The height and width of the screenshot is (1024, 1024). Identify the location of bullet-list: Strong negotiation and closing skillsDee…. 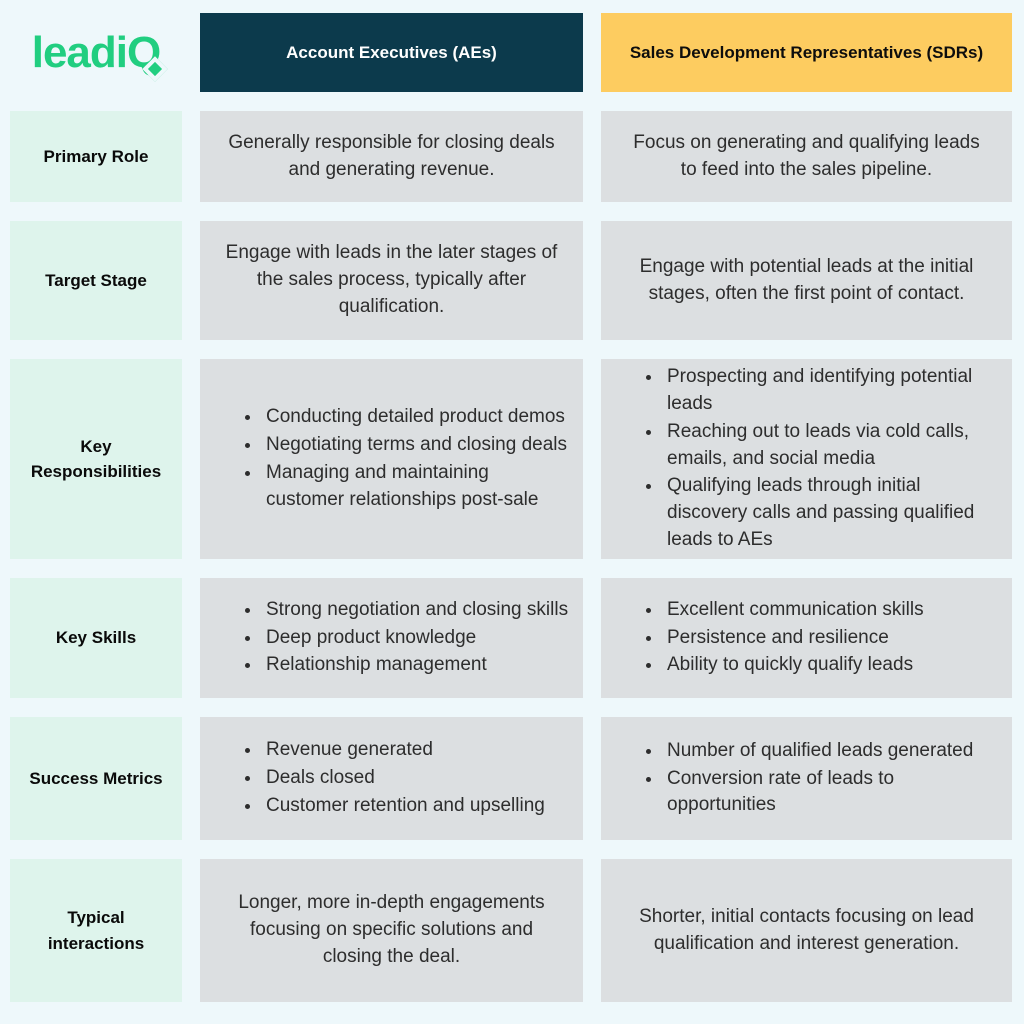
(390, 638).